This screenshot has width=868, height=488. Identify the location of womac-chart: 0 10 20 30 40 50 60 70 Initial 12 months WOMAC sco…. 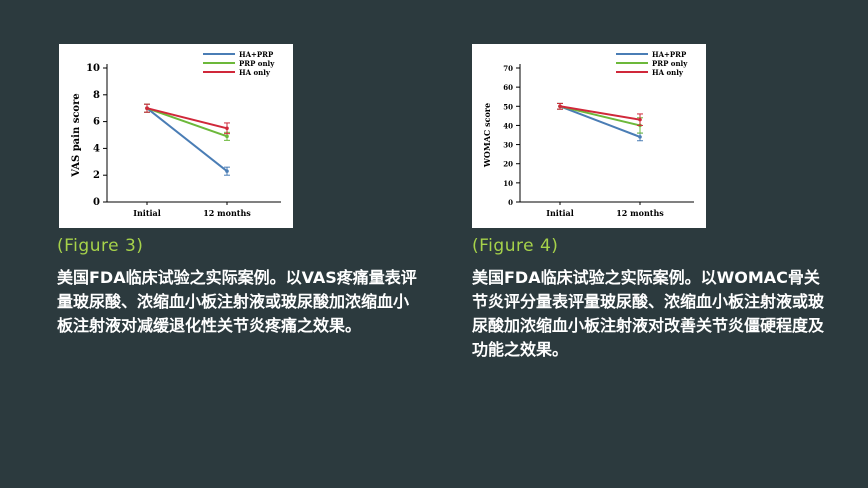
(589, 136).